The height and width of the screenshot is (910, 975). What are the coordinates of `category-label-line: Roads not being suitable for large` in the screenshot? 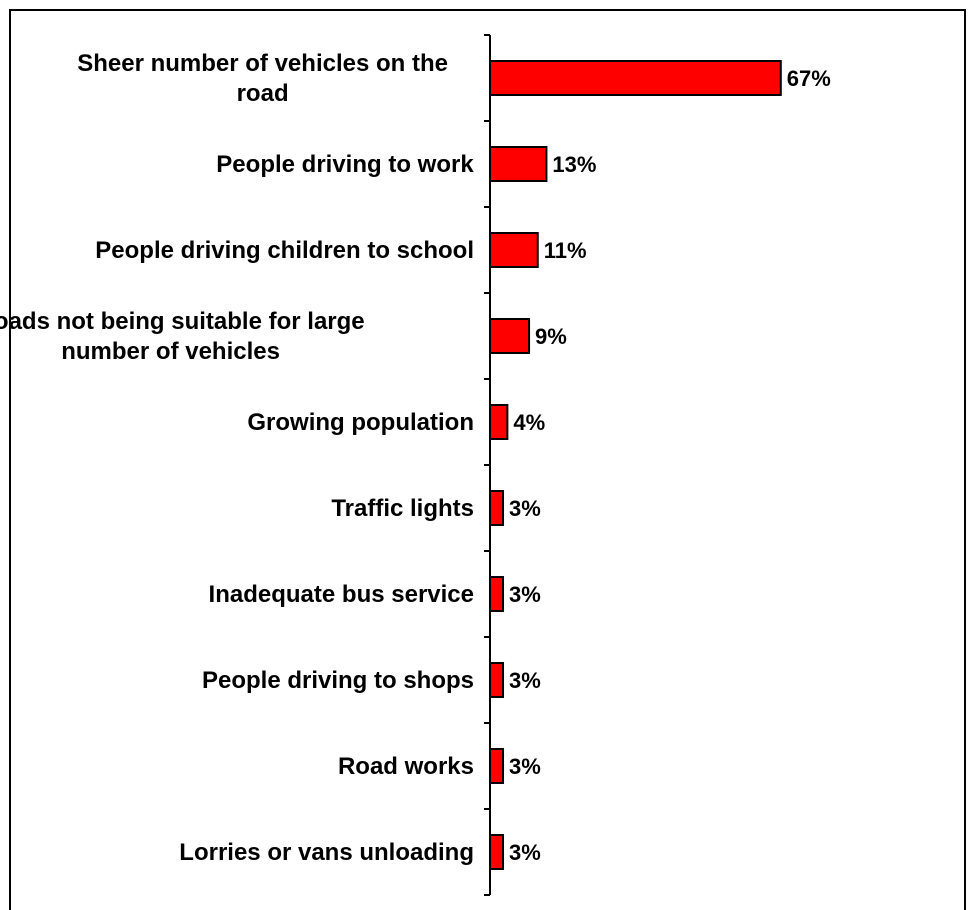 It's located at (182, 321).